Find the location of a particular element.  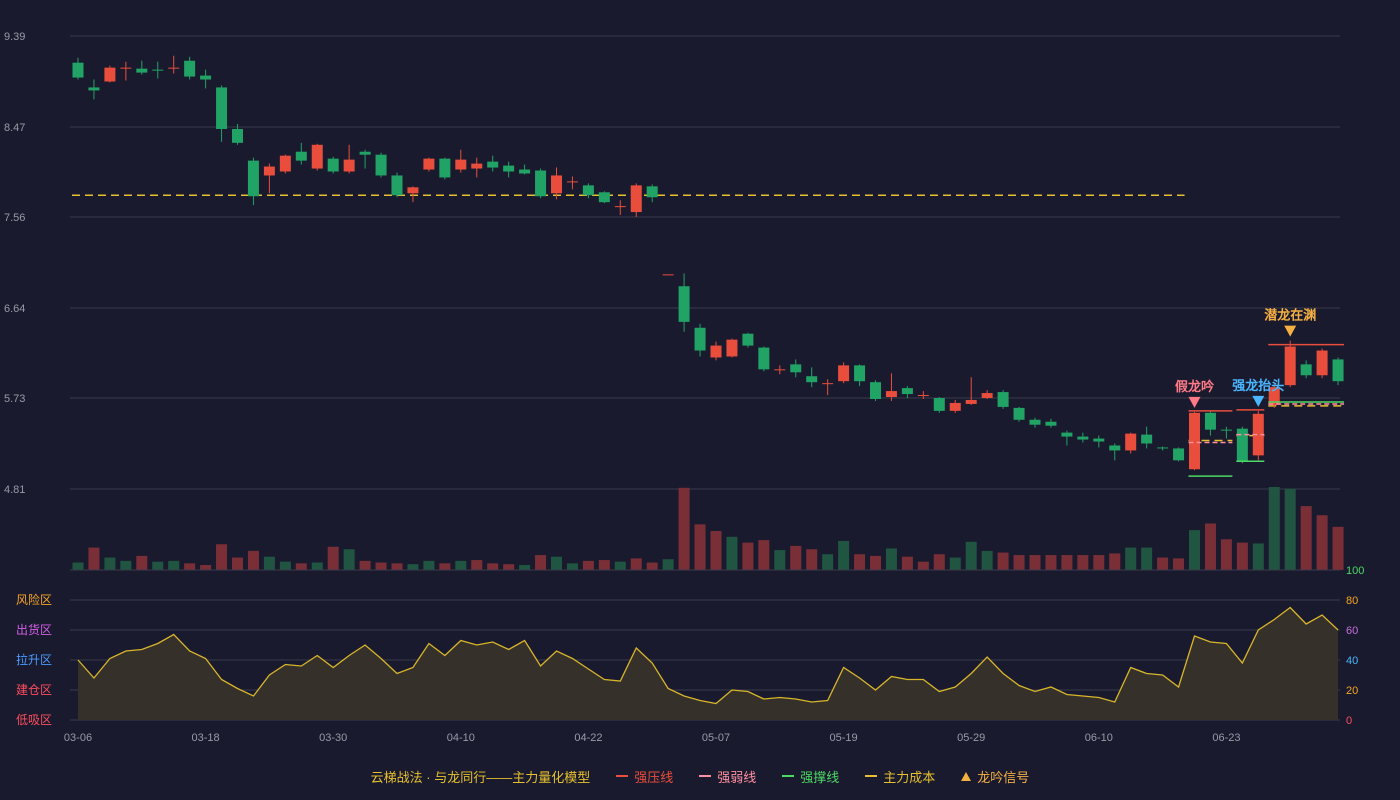

signal-false: 假龙吟 is located at coordinates (1194, 393).